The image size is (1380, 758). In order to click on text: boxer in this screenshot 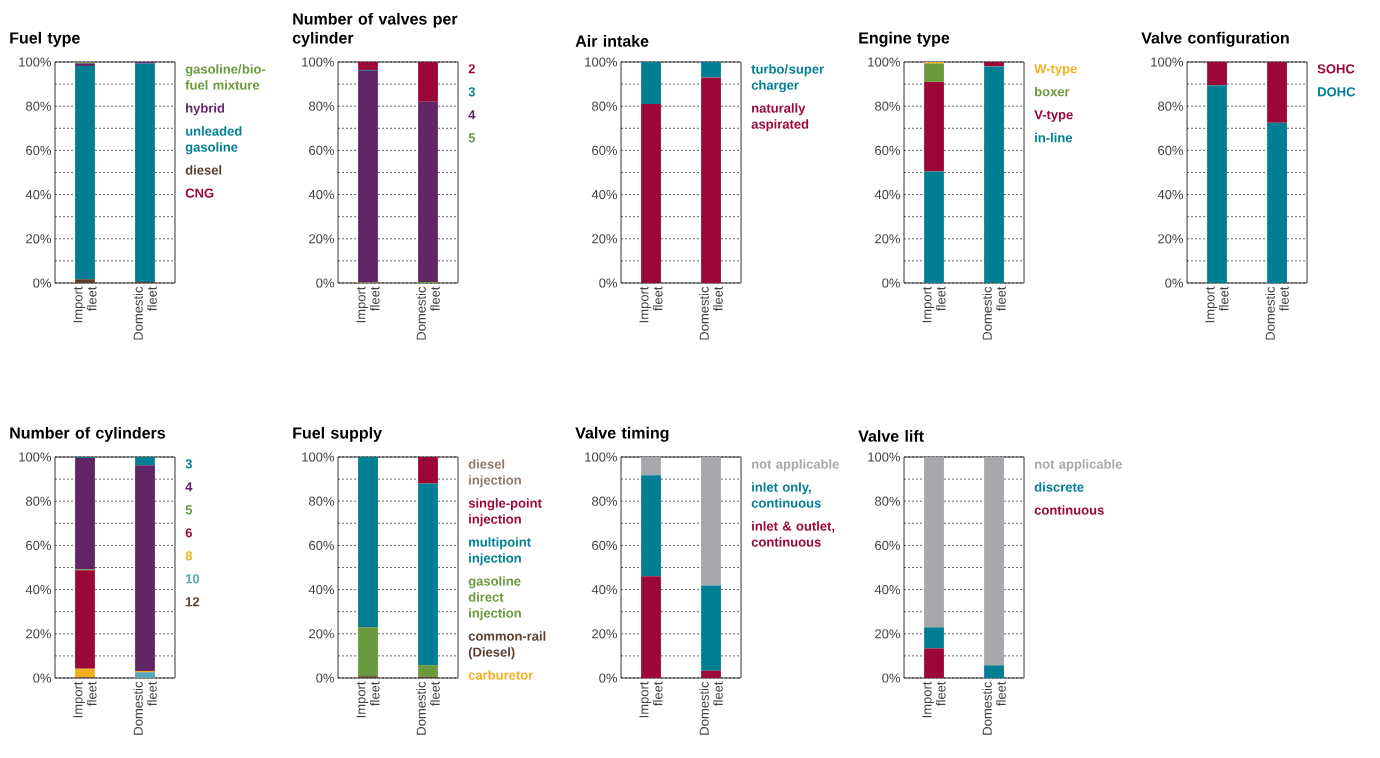, I will do `click(1052, 91)`.